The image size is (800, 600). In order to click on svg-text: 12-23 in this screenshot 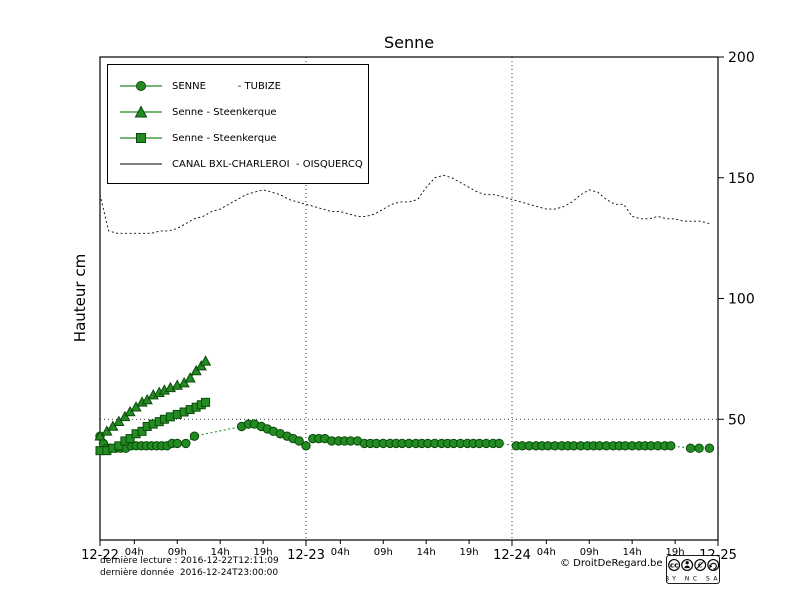, I will do `click(306, 555)`.